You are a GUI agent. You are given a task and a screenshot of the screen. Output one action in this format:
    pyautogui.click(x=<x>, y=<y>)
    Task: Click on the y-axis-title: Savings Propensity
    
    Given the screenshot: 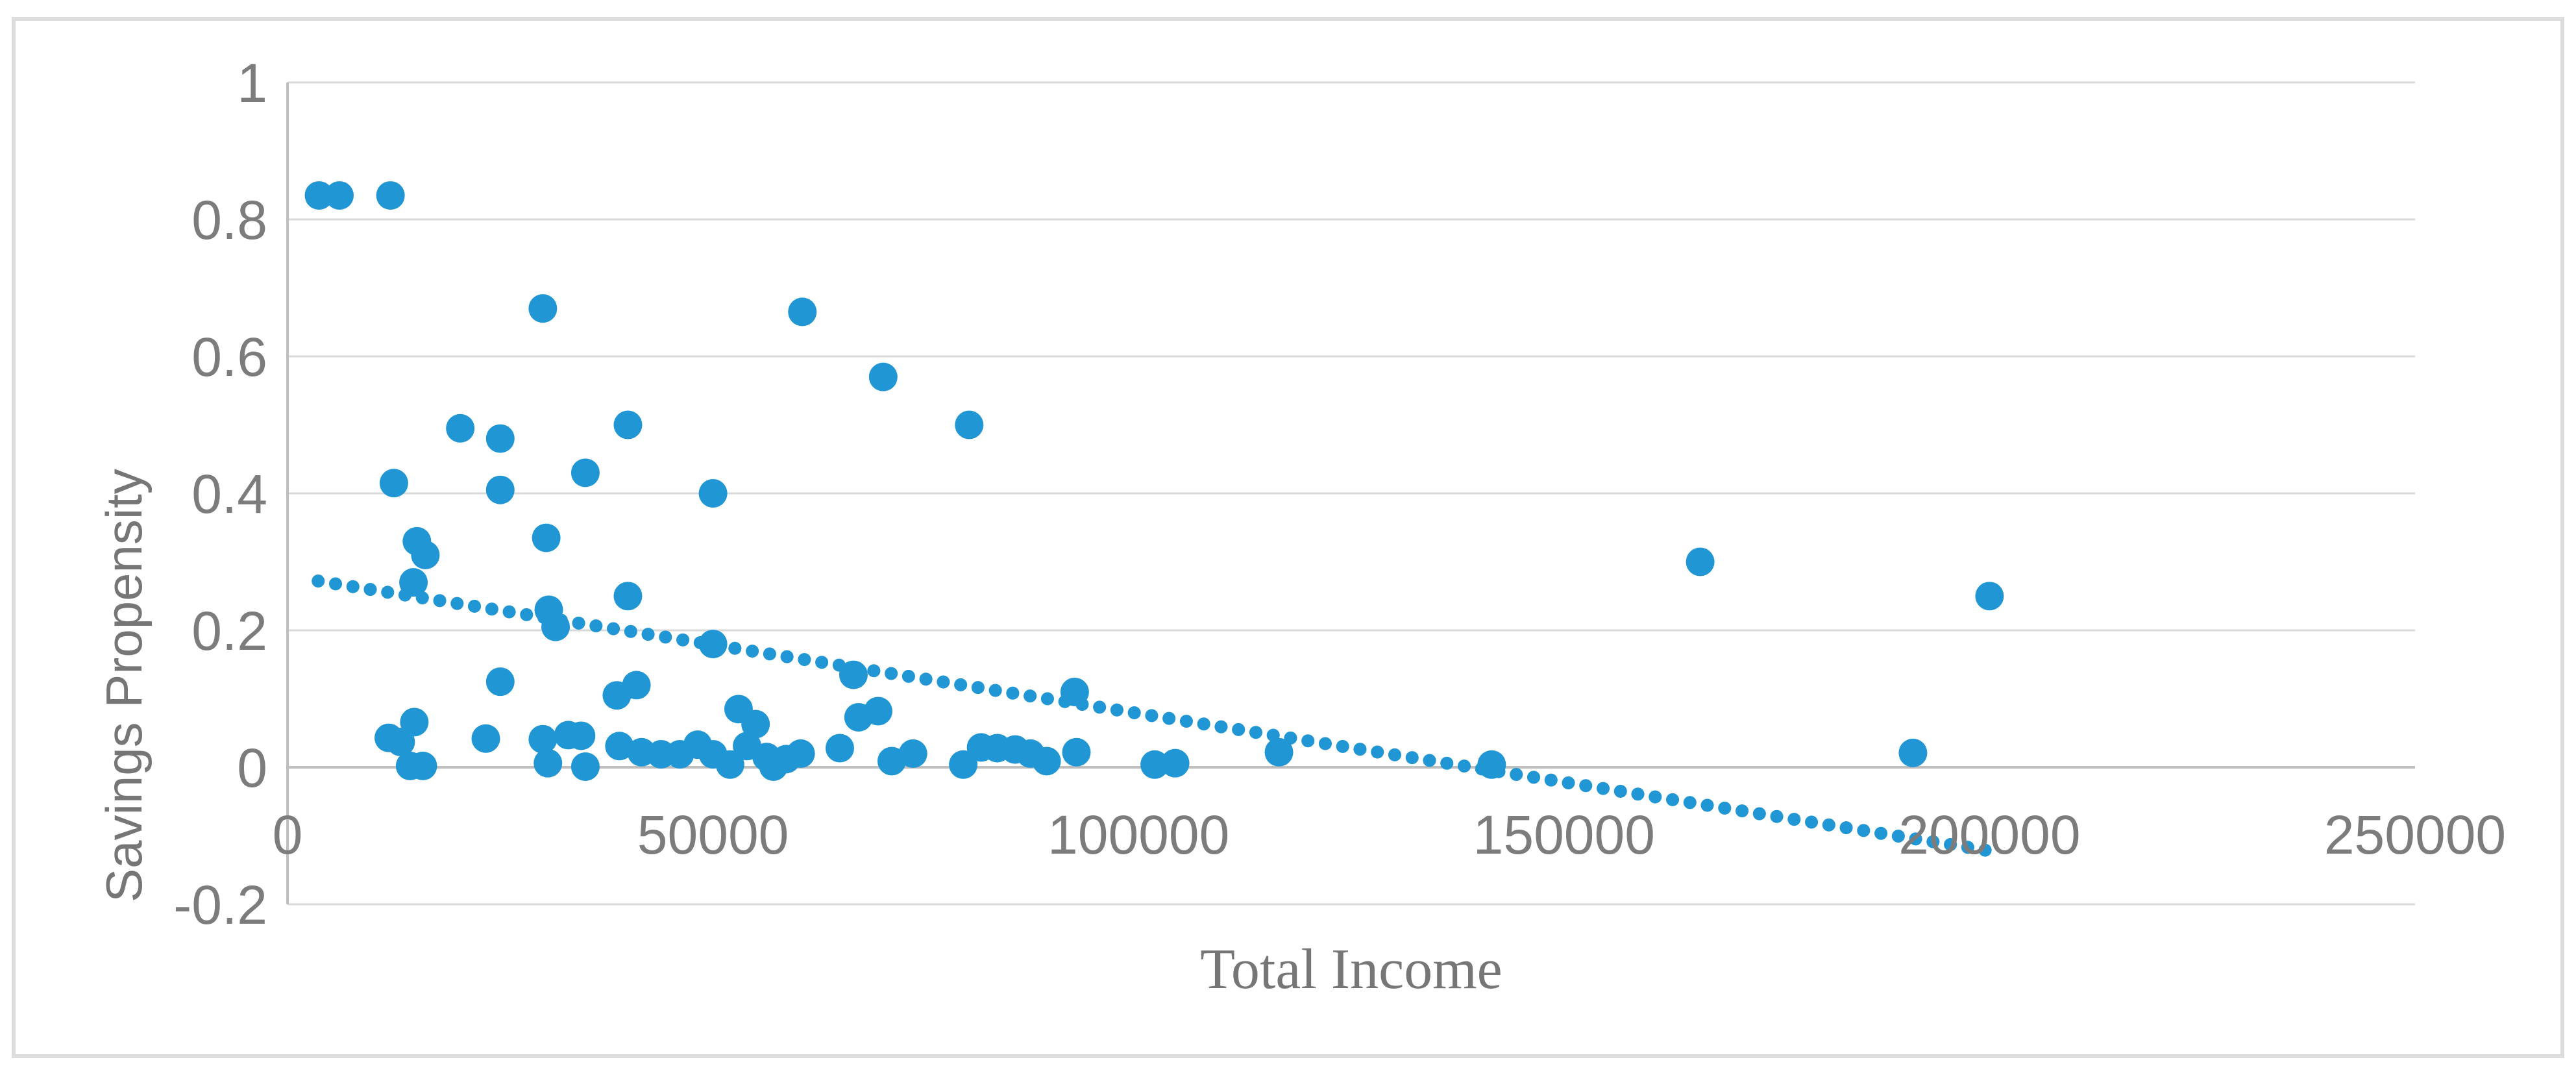 What is the action you would take?
    pyautogui.click(x=124, y=685)
    